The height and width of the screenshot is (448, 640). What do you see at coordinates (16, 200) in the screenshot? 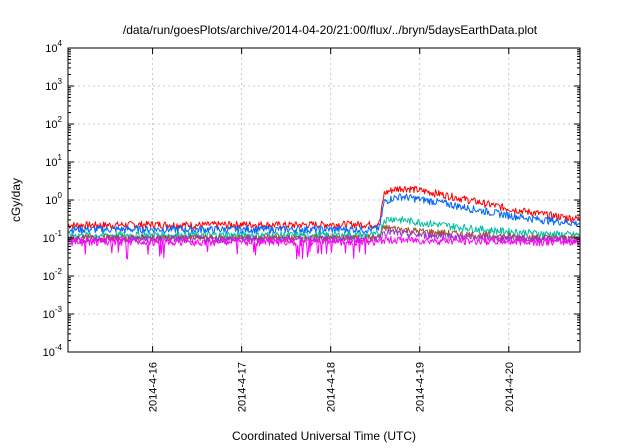
I see `y-axis-label: cGy/day` at bounding box center [16, 200].